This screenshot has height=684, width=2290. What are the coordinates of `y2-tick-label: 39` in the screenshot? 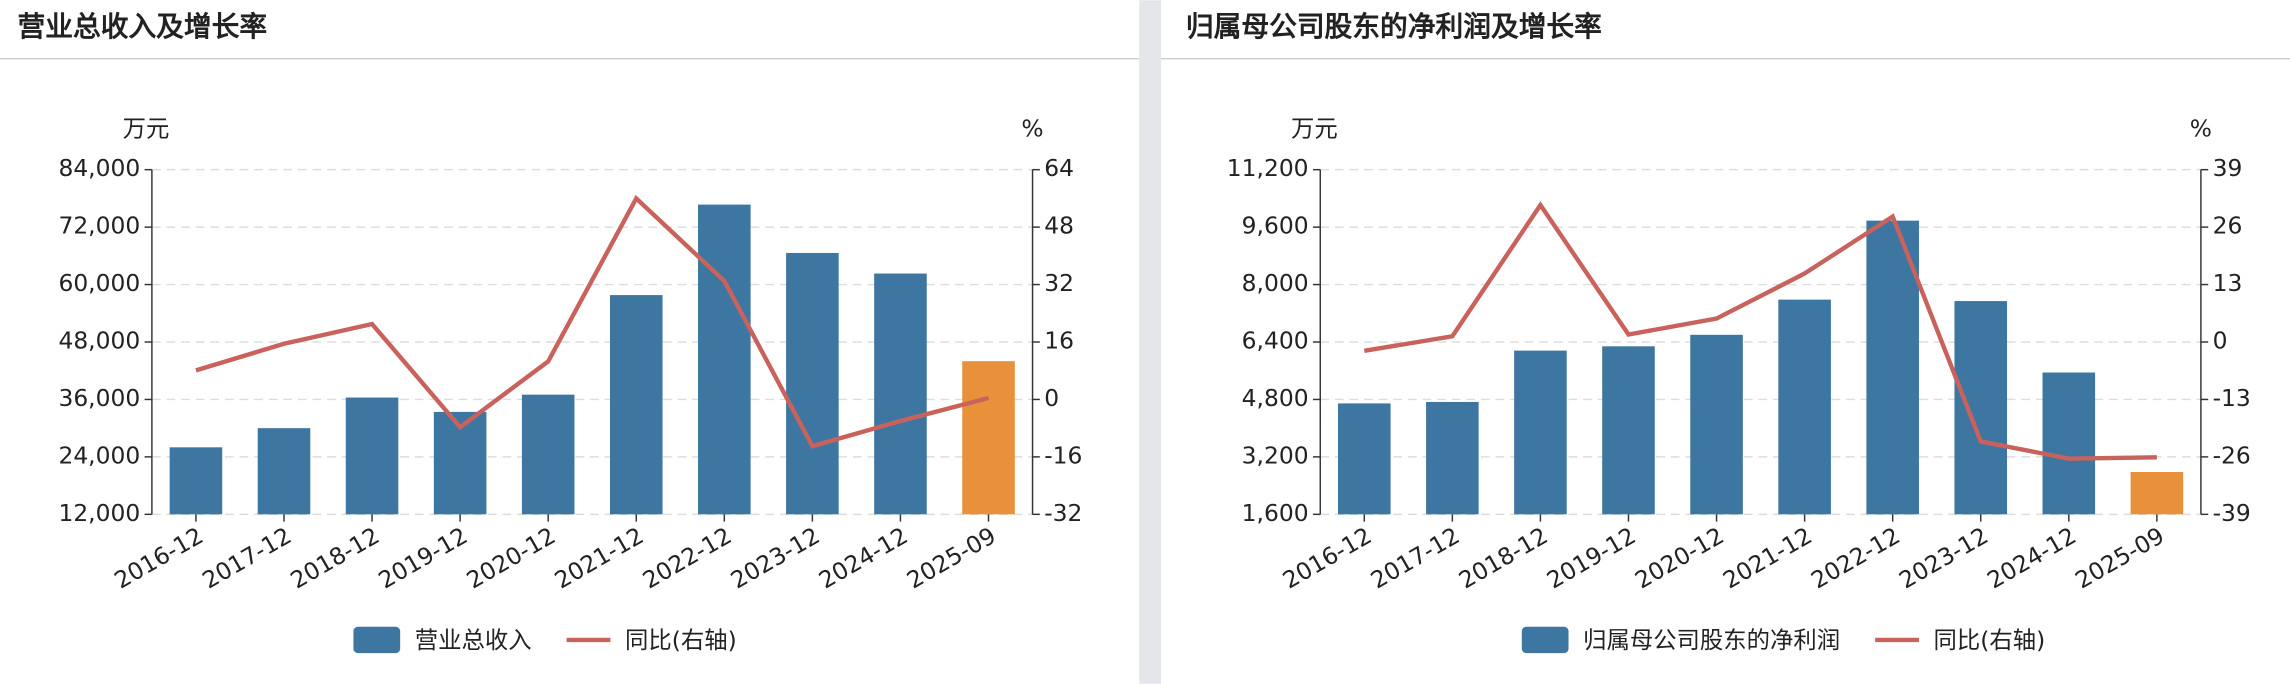 It's located at (2228, 168).